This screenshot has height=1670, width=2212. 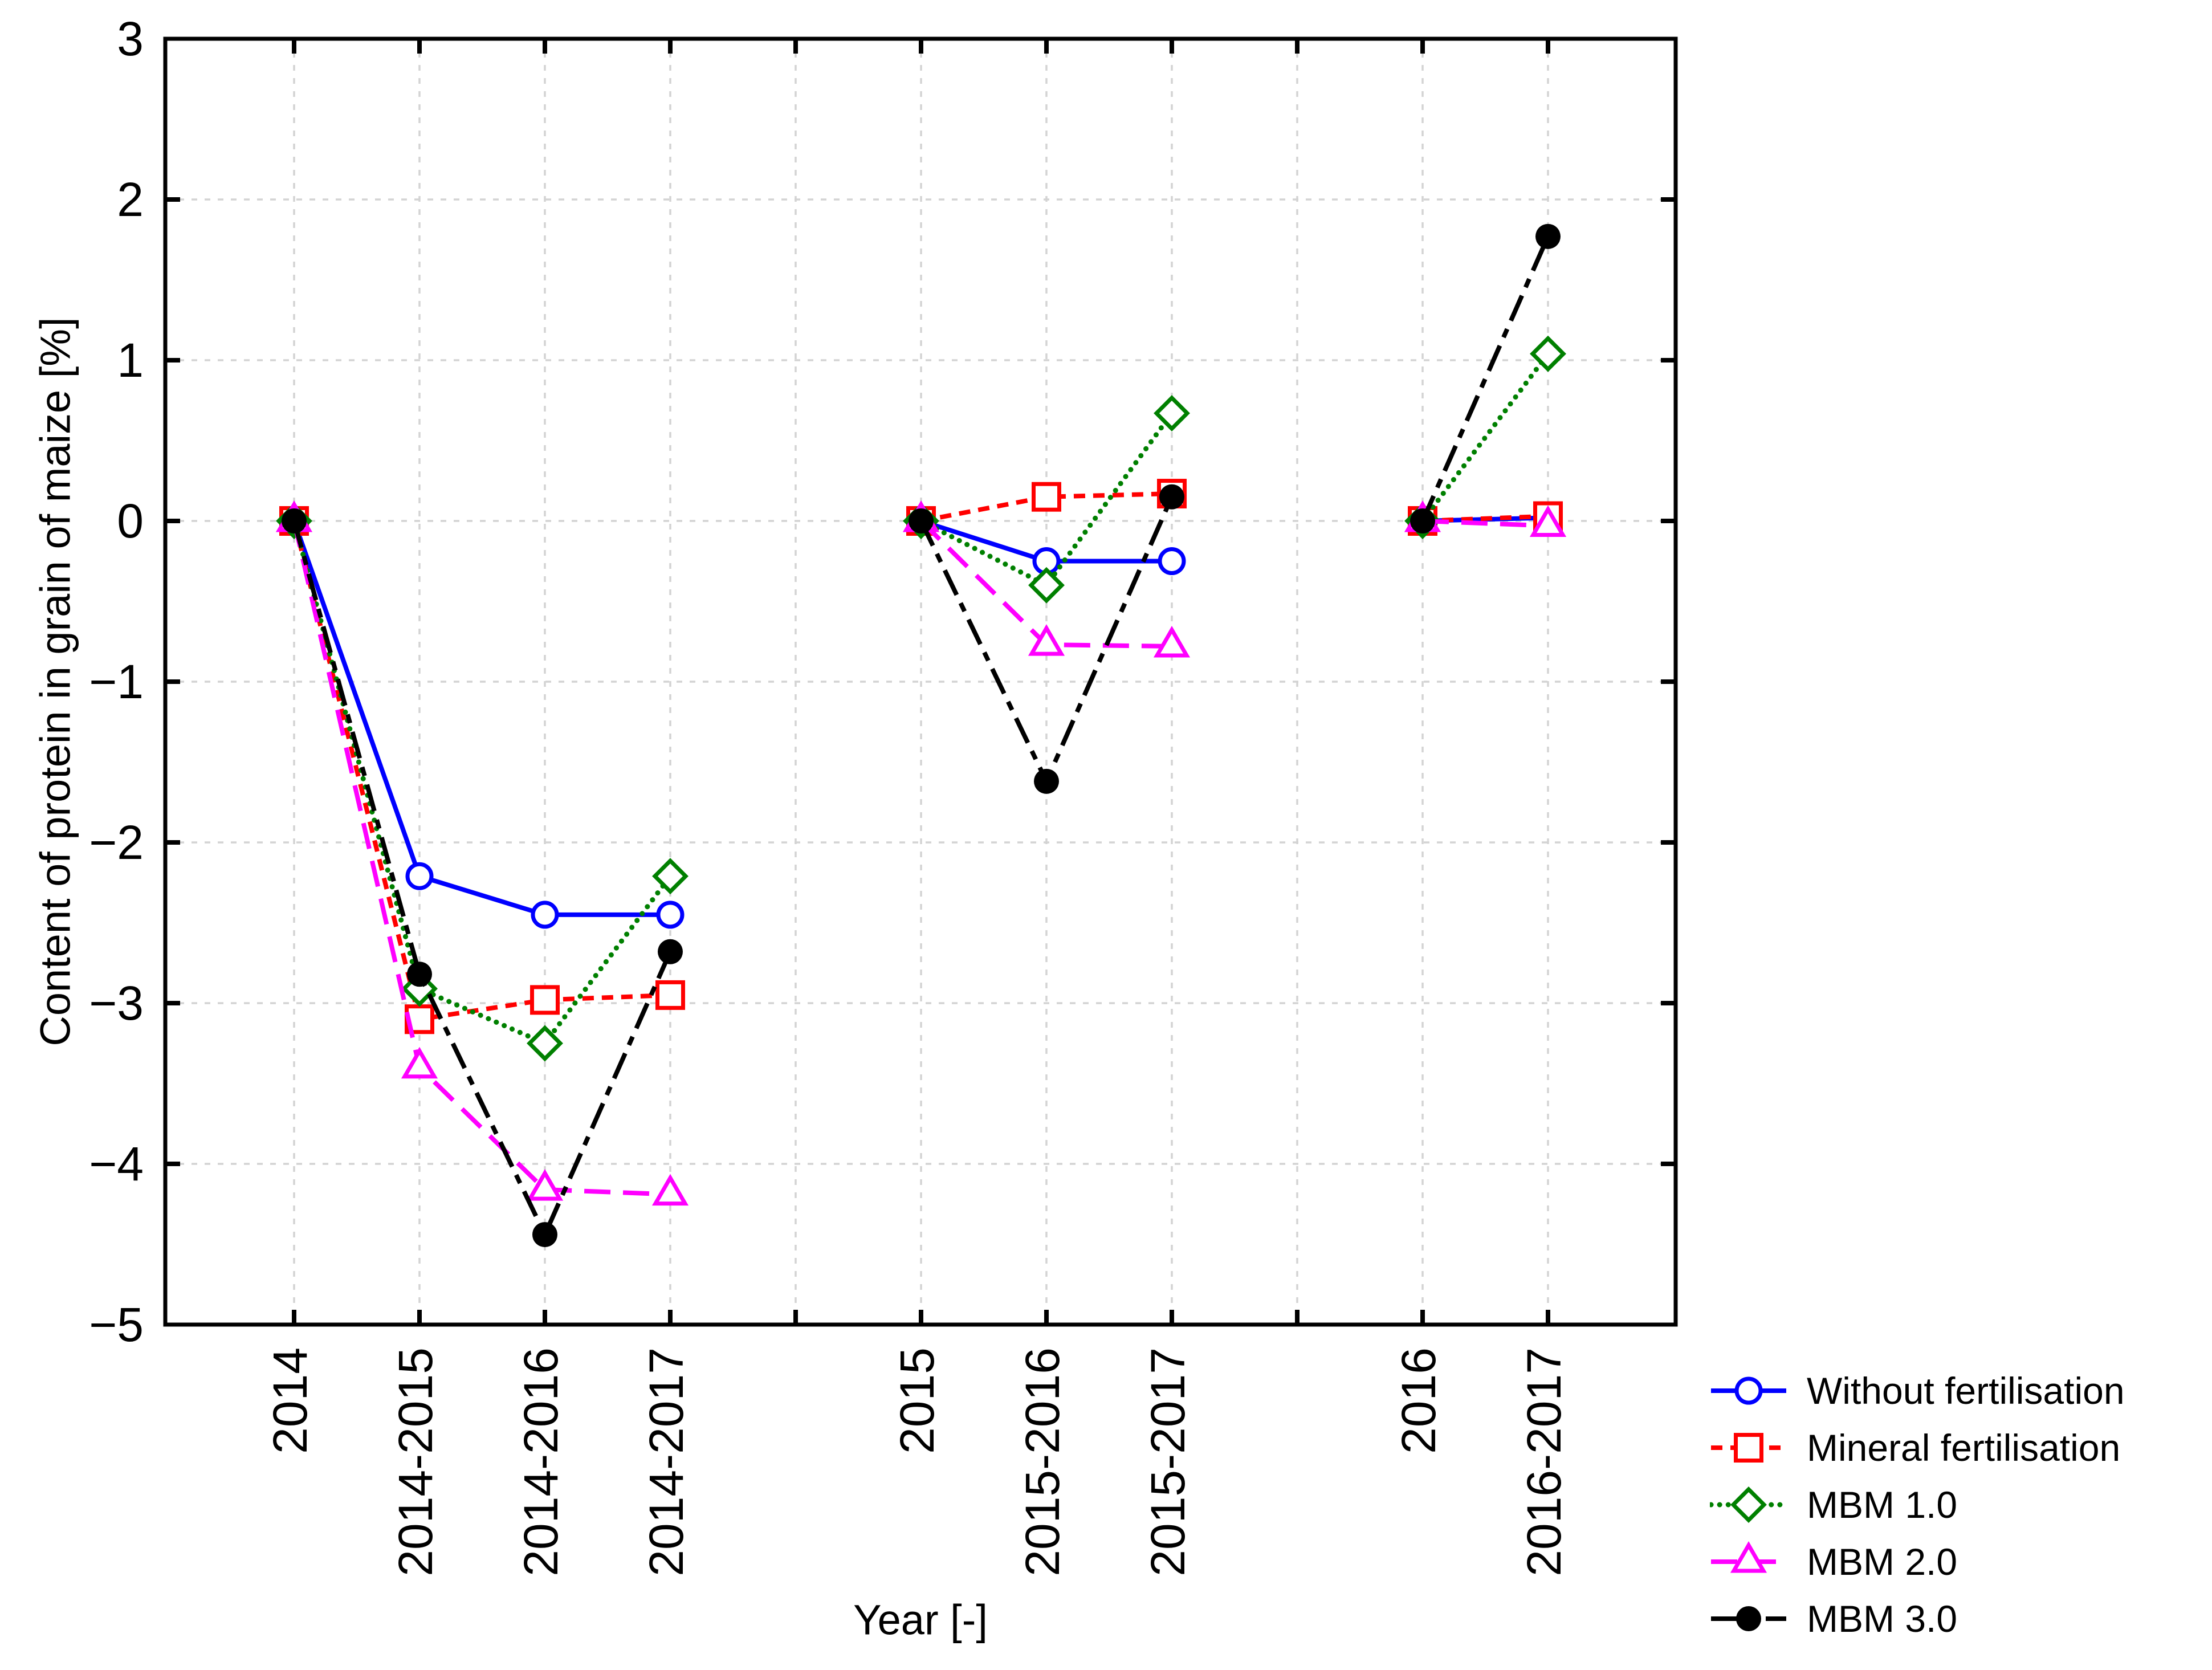 I want to click on y-tick-label: −1, so click(x=116, y=681).